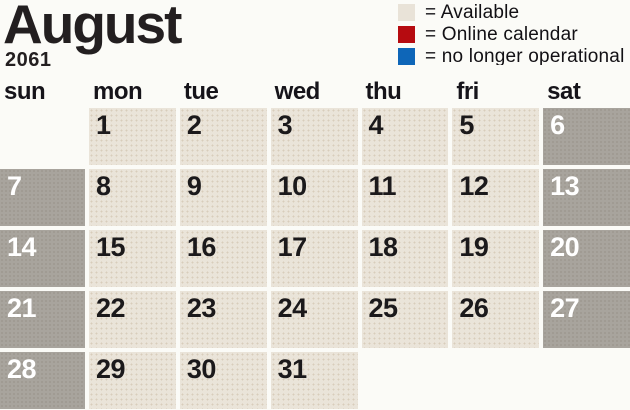  I want to click on calendar-cell-3: 3, so click(314, 136).